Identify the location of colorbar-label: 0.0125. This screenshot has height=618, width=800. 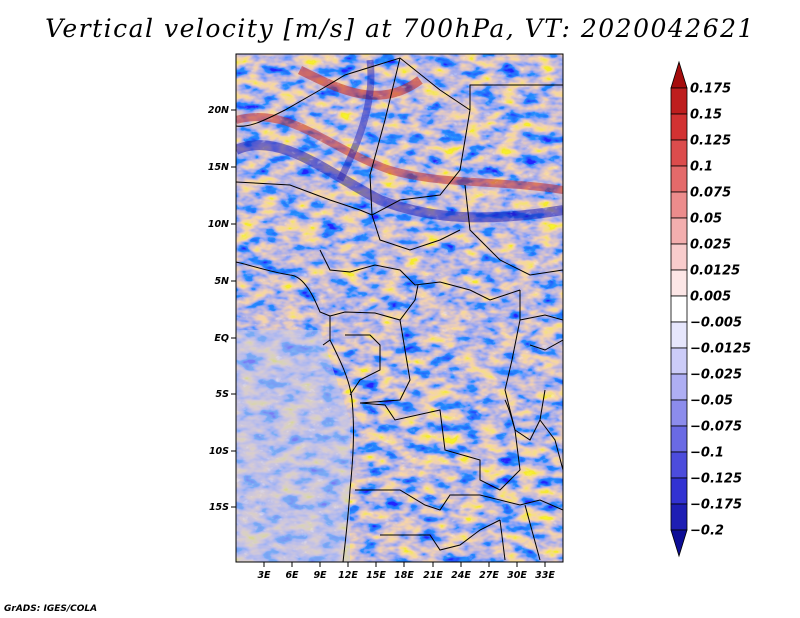
(715, 271).